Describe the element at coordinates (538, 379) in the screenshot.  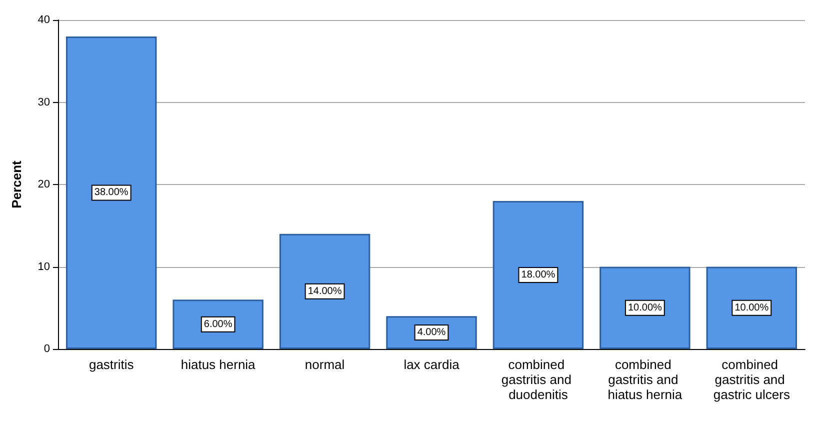
I see `x-tick-label: combined gastritis and duodenitis` at that location.